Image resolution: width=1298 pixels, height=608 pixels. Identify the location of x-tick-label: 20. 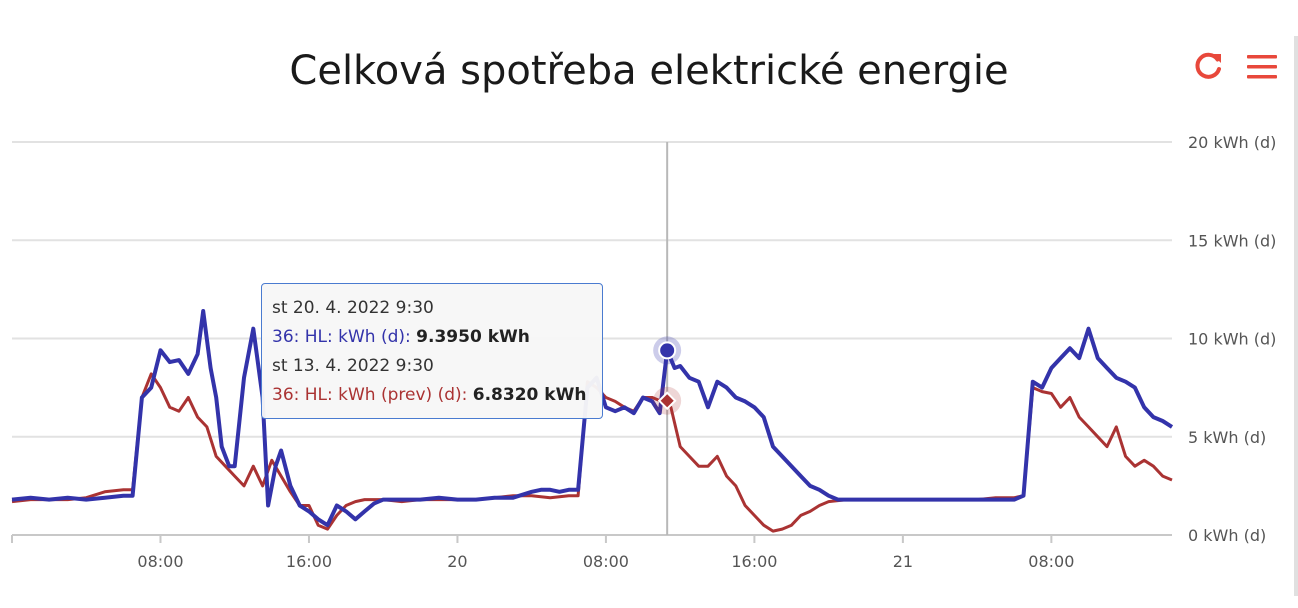
(457, 561).